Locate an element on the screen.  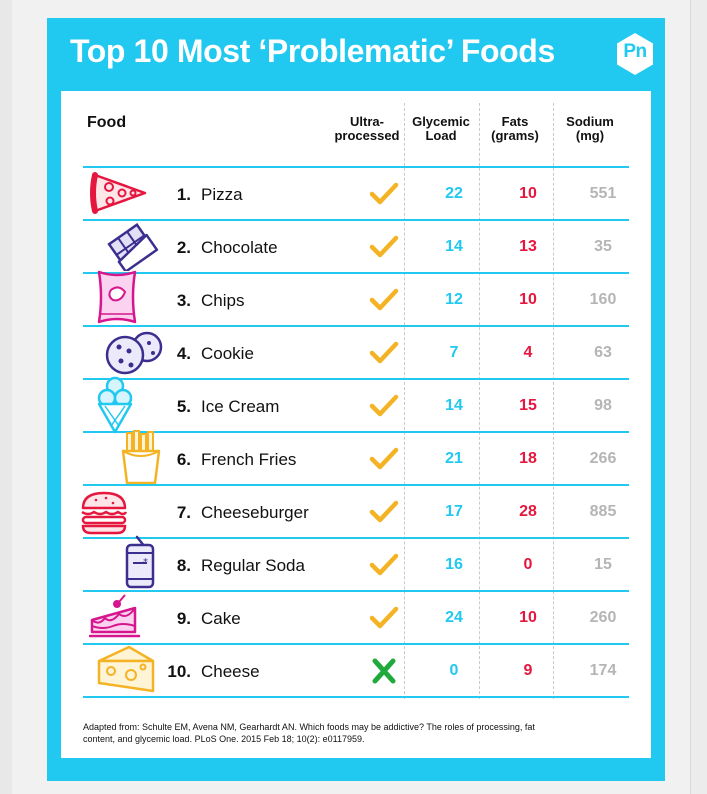
row-sodium: 35 is located at coordinates (603, 246).